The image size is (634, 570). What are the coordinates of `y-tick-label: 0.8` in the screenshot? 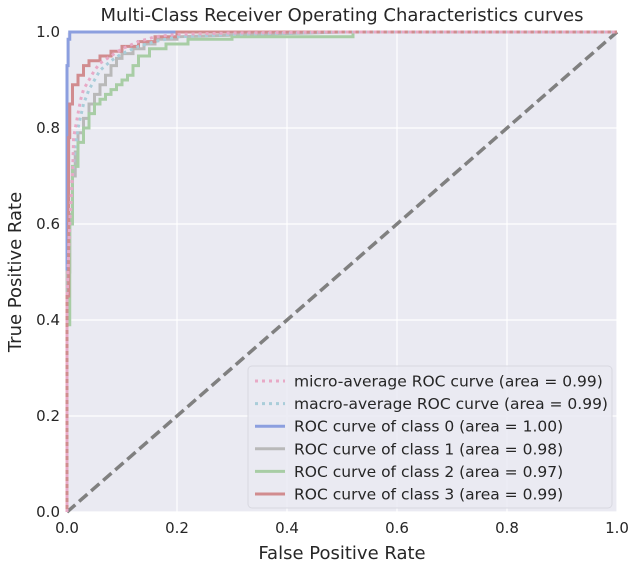 It's located at (48, 128).